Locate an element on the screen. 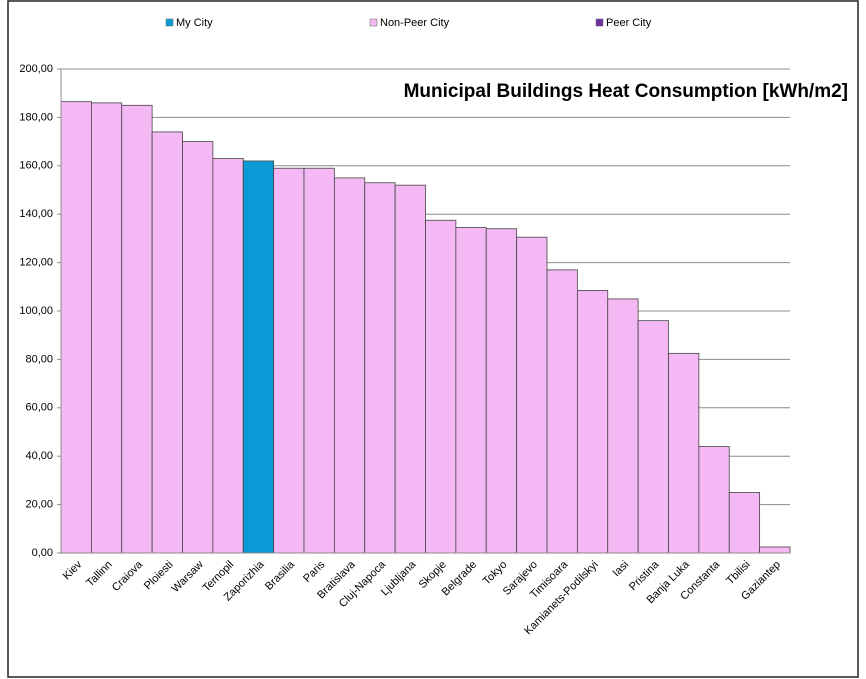  legend-label: My City is located at coordinates (194, 23).